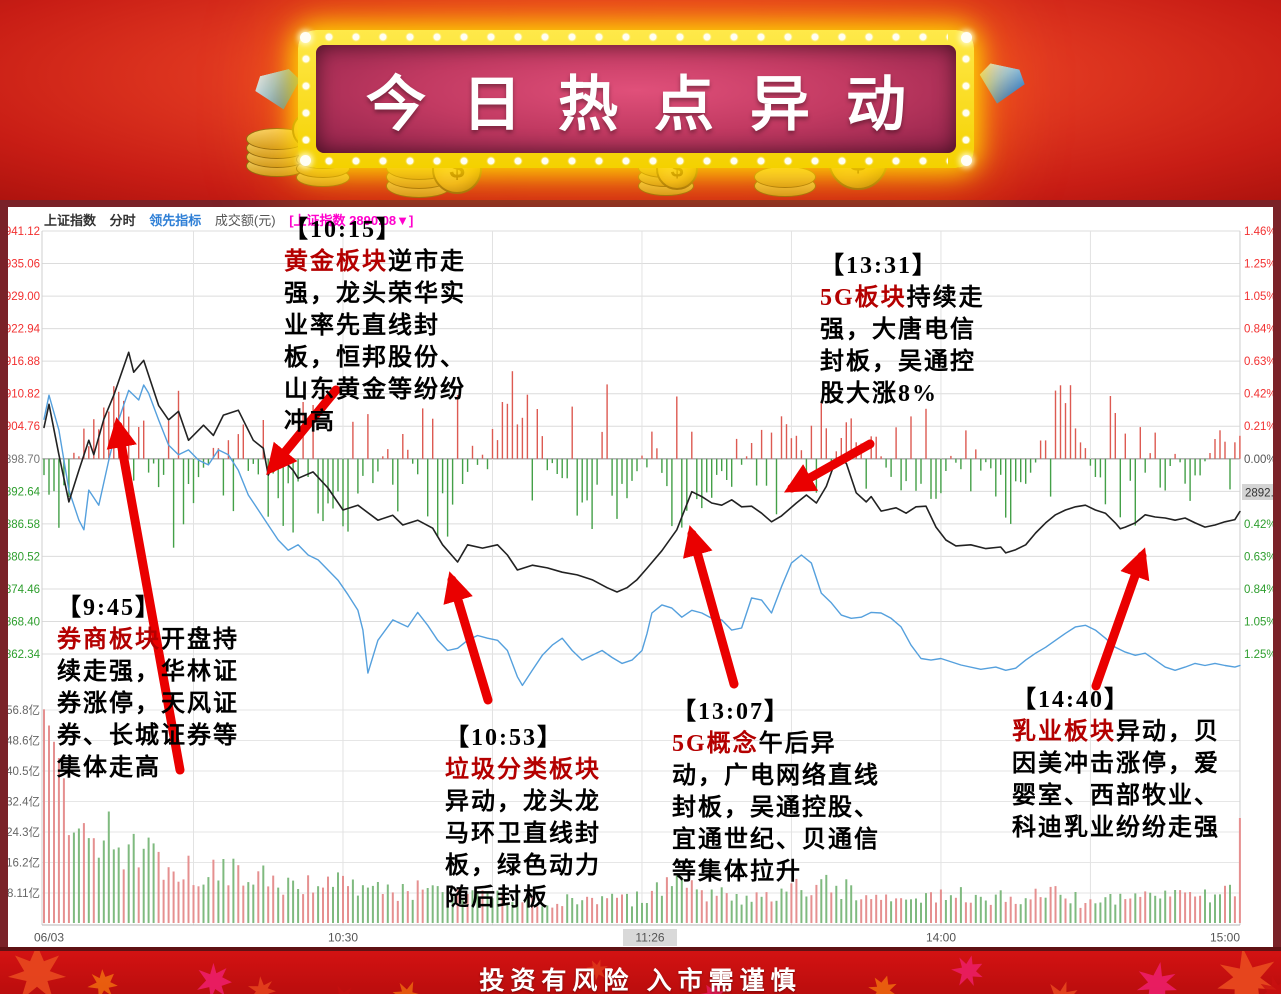 This screenshot has height=994, width=1281. Describe the element at coordinates (24, 863) in the screenshot. I see `svg-text: 16.2亿` at that location.